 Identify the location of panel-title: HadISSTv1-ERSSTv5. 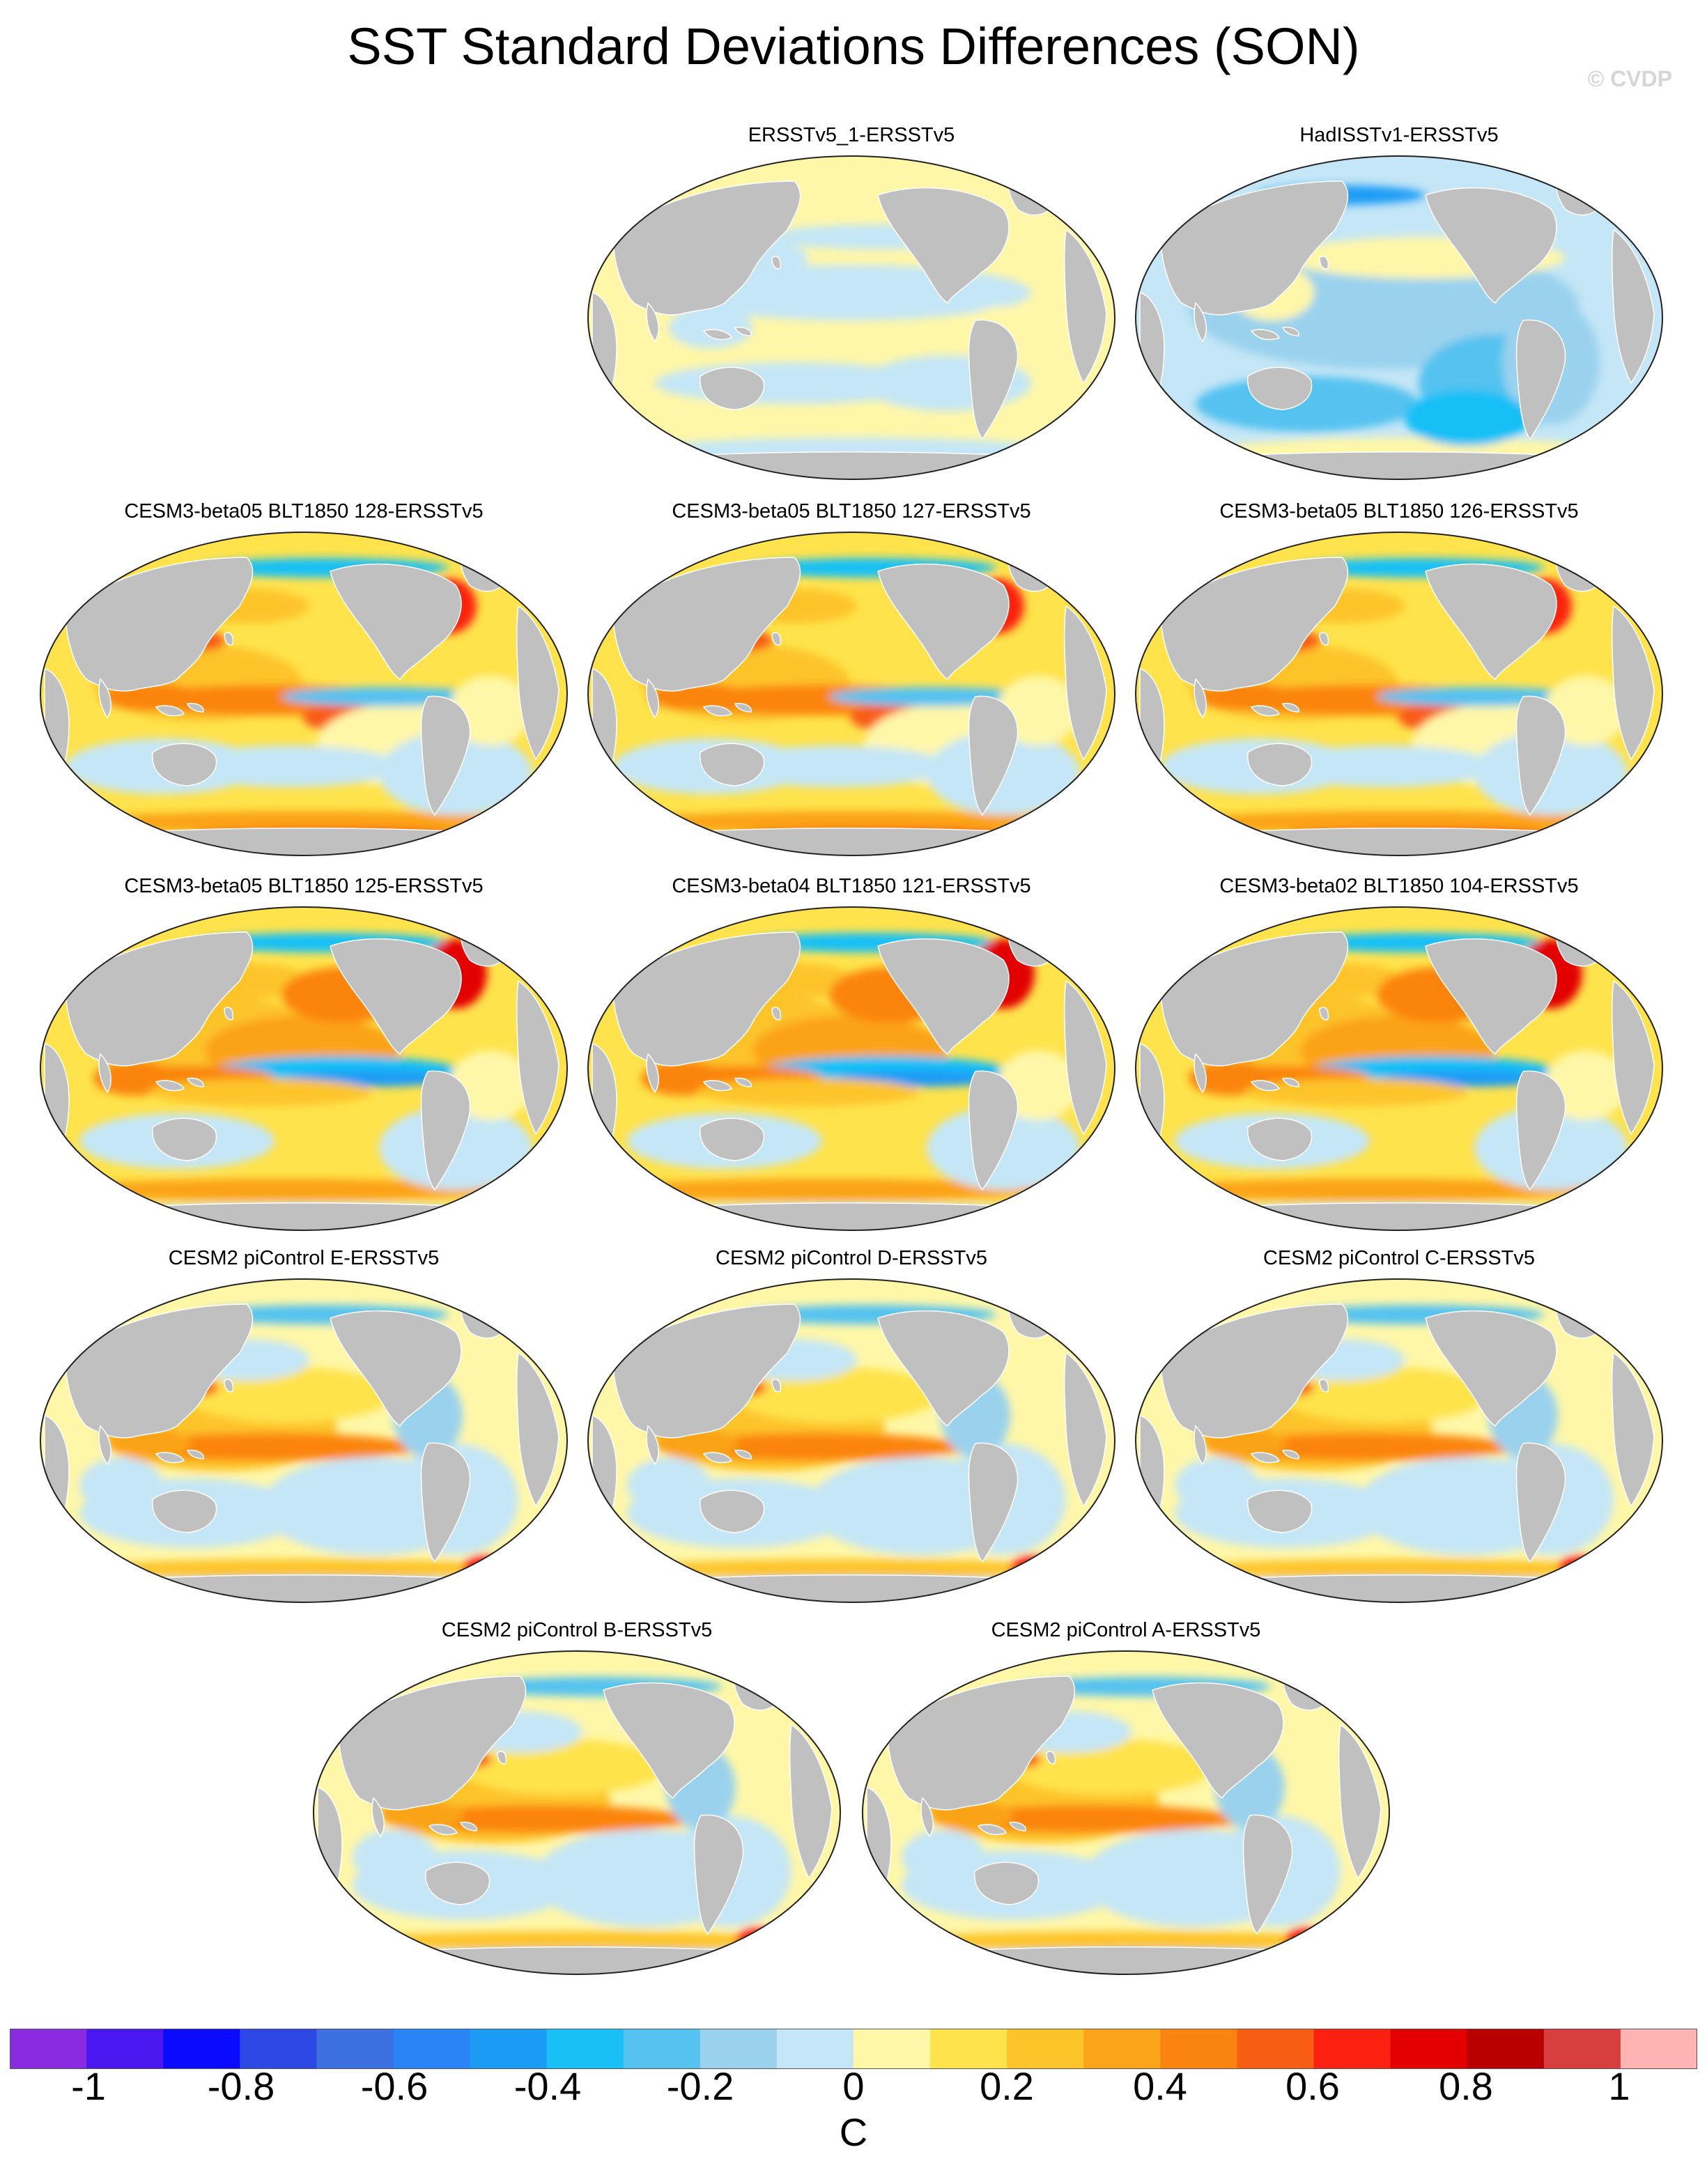
(1399, 135).